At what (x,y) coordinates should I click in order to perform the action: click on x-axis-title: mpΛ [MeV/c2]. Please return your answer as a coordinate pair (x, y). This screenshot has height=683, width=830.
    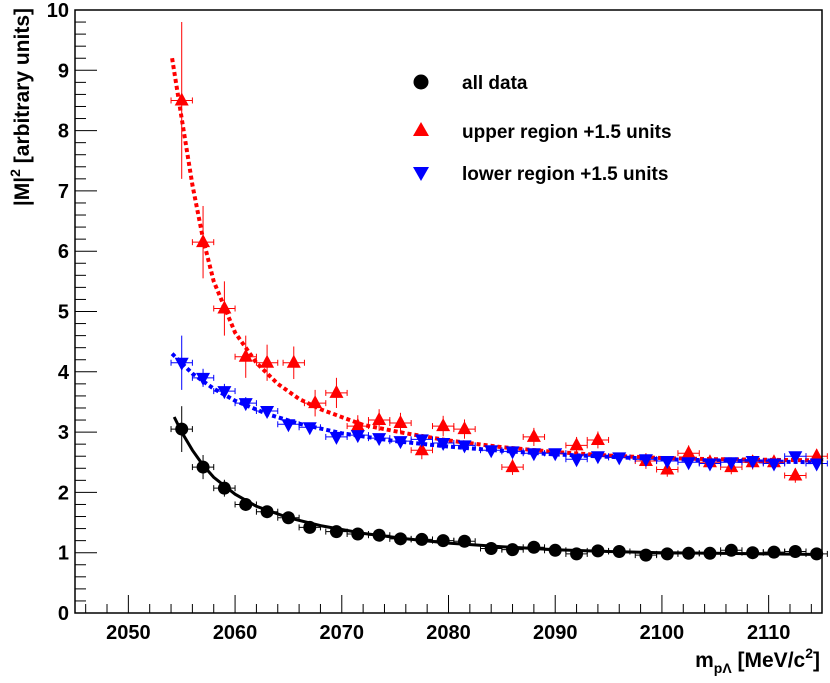
    Looking at the image, I should click on (757, 660).